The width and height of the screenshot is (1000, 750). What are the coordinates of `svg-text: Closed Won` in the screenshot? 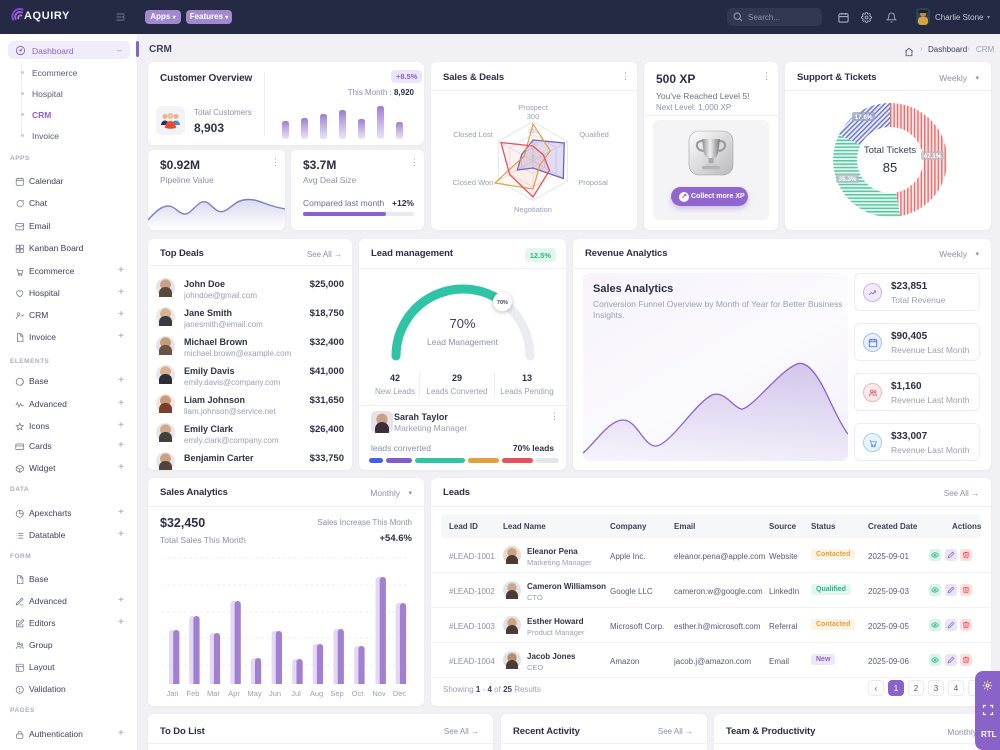 It's located at (473, 182).